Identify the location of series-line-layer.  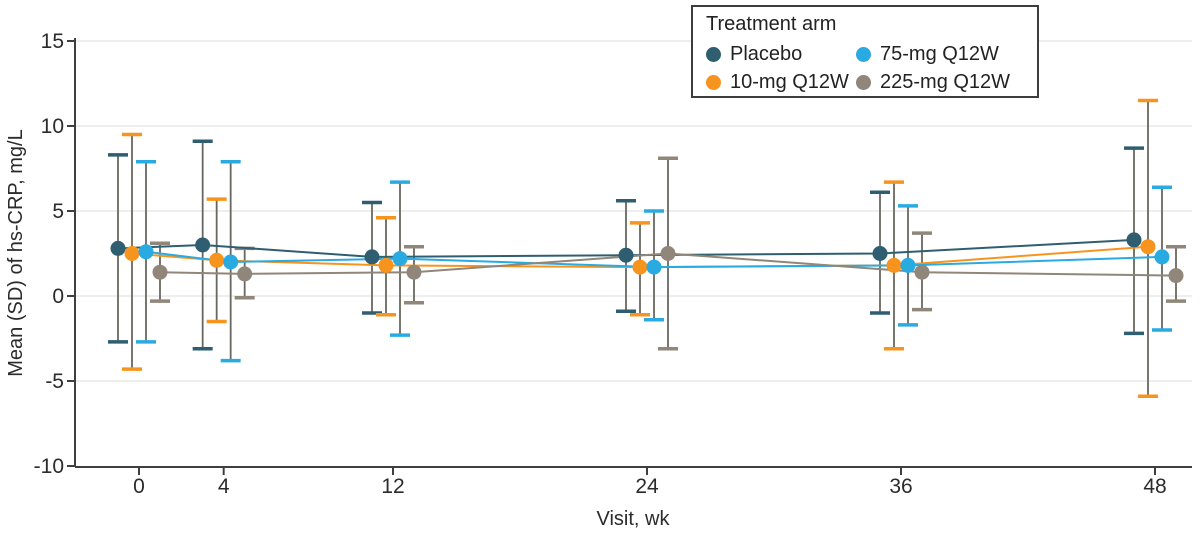
(647, 257).